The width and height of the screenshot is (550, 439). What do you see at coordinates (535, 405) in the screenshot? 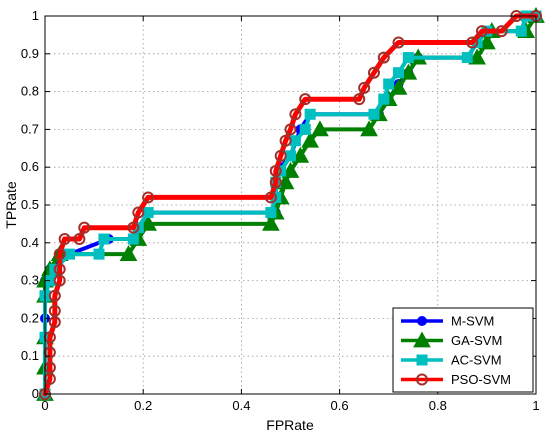
I see `x-tick-label: 1` at bounding box center [535, 405].